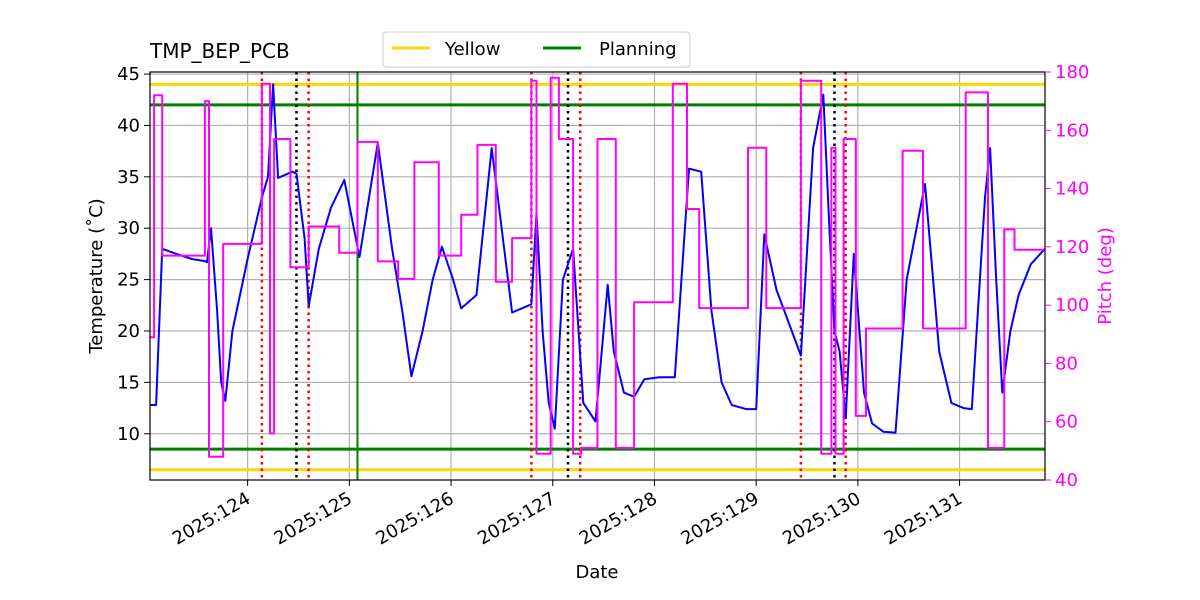  Describe the element at coordinates (128, 280) in the screenshot. I see `y-tick-label-3: 25` at that location.